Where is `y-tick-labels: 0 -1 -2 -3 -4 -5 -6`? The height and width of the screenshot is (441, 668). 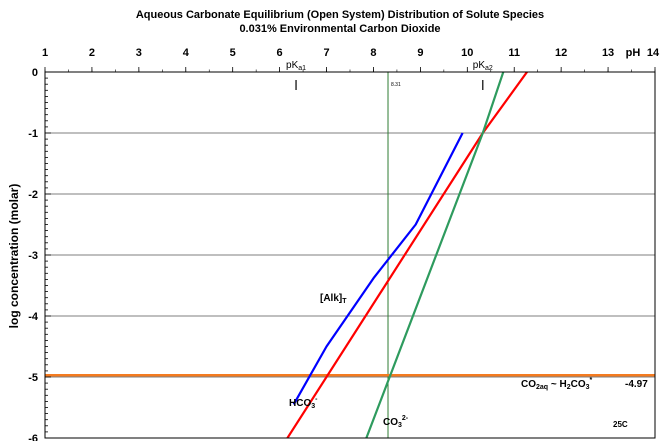 y-tick-labels: 0 -1 -2 -3 -4 -5 -6 is located at coordinates (33, 254).